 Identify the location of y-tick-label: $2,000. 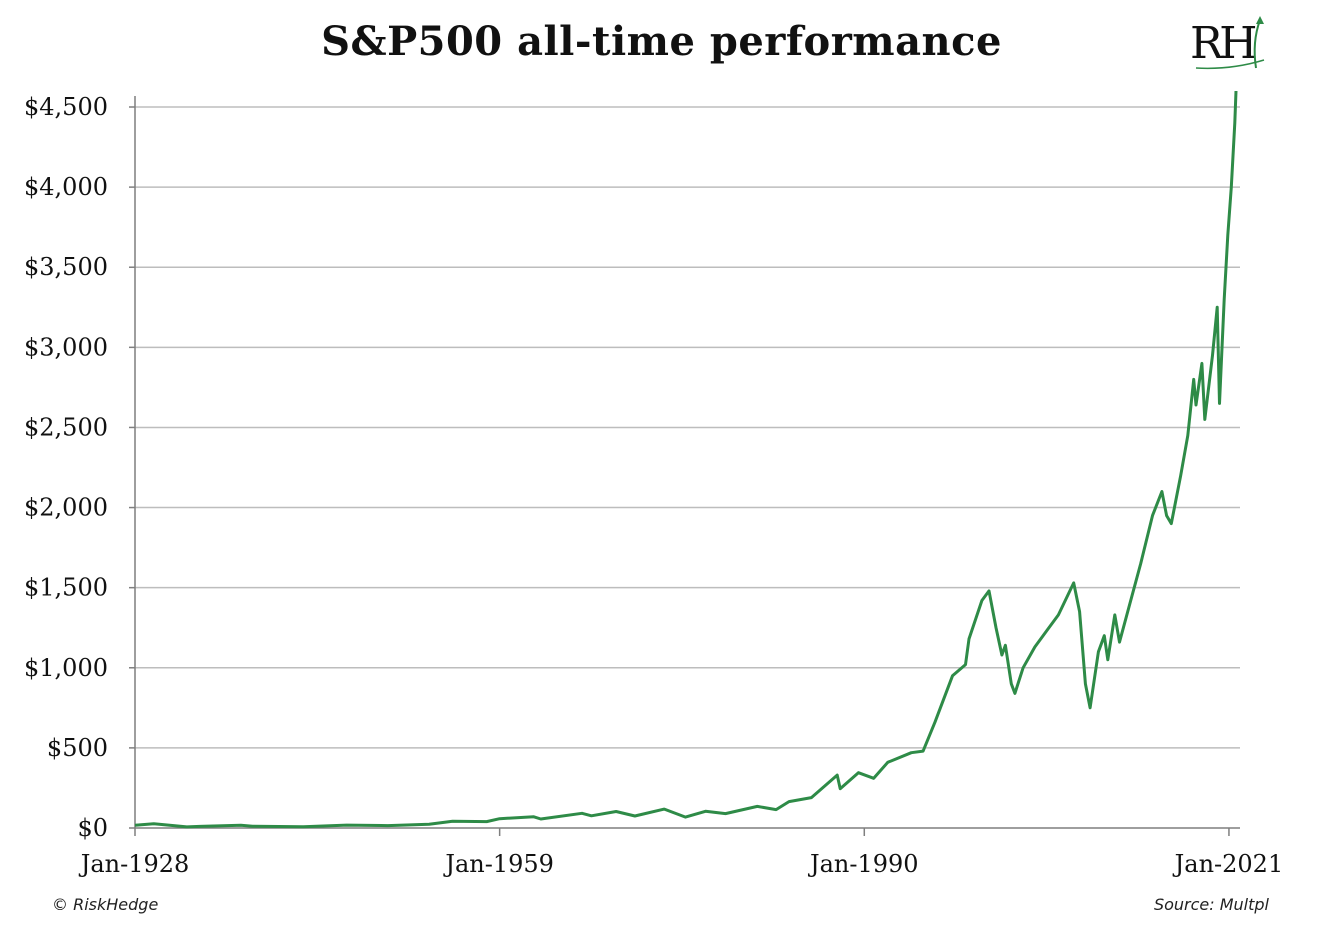
(66, 508).